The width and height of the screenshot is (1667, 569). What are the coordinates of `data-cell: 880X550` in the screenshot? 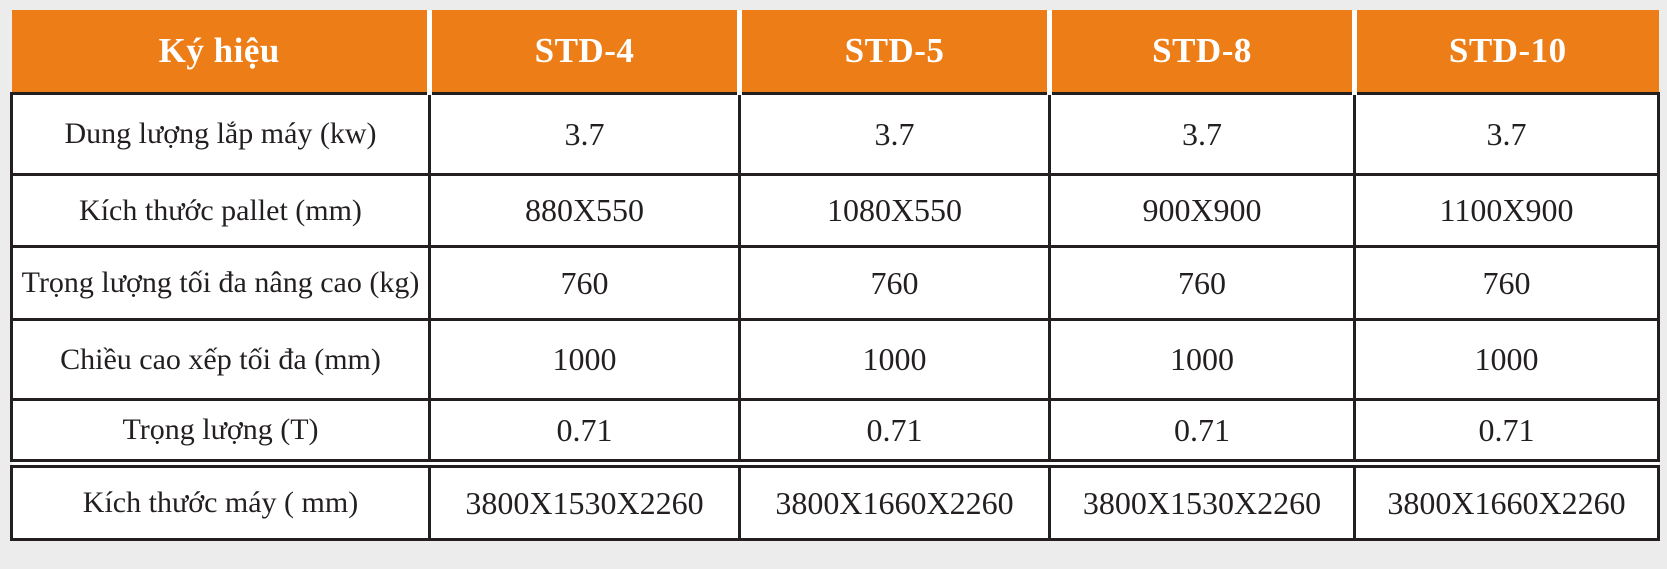 It's located at (584, 210).